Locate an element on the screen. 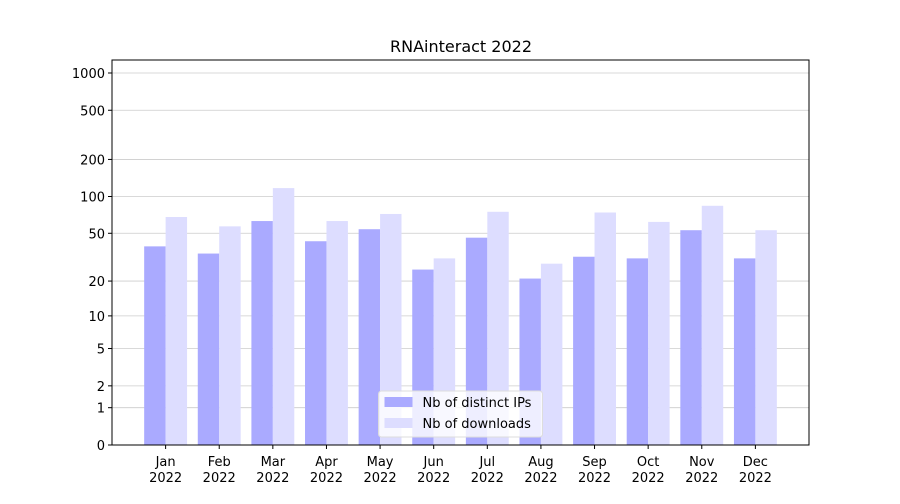 Image resolution: width=900 pixels, height=504 pixels. x-tick-label: Aug 2022 is located at coordinates (540, 470).